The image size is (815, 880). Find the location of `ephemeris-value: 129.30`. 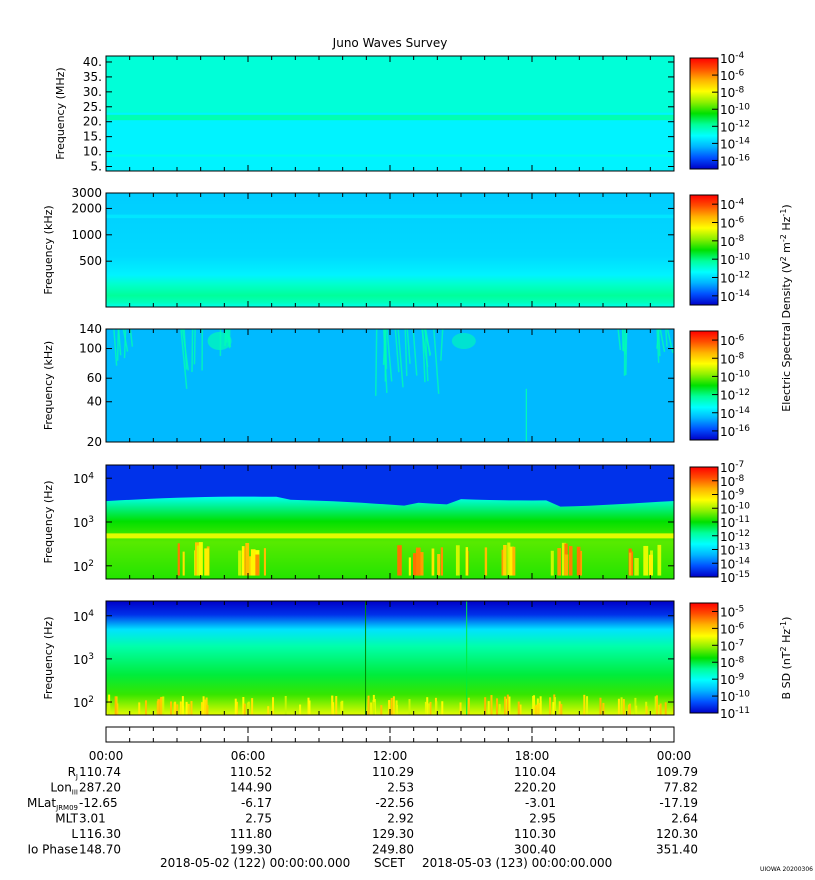

ephemeris-value: 129.30 is located at coordinates (393, 834).